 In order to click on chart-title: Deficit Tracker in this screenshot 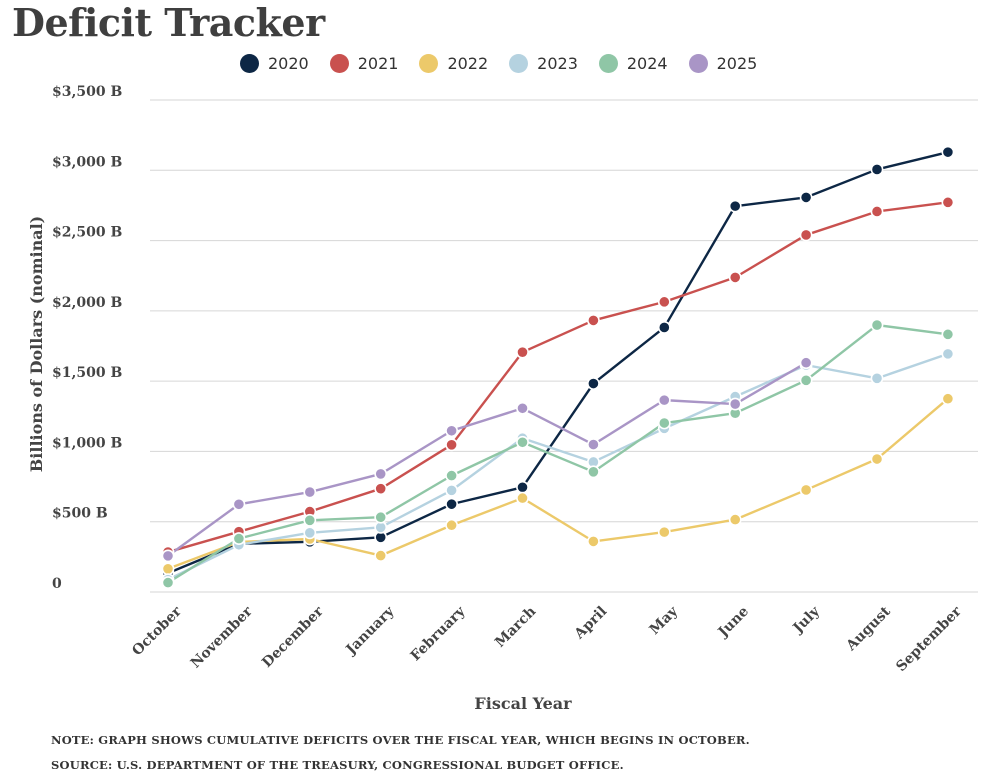, I will do `click(168, 22)`.